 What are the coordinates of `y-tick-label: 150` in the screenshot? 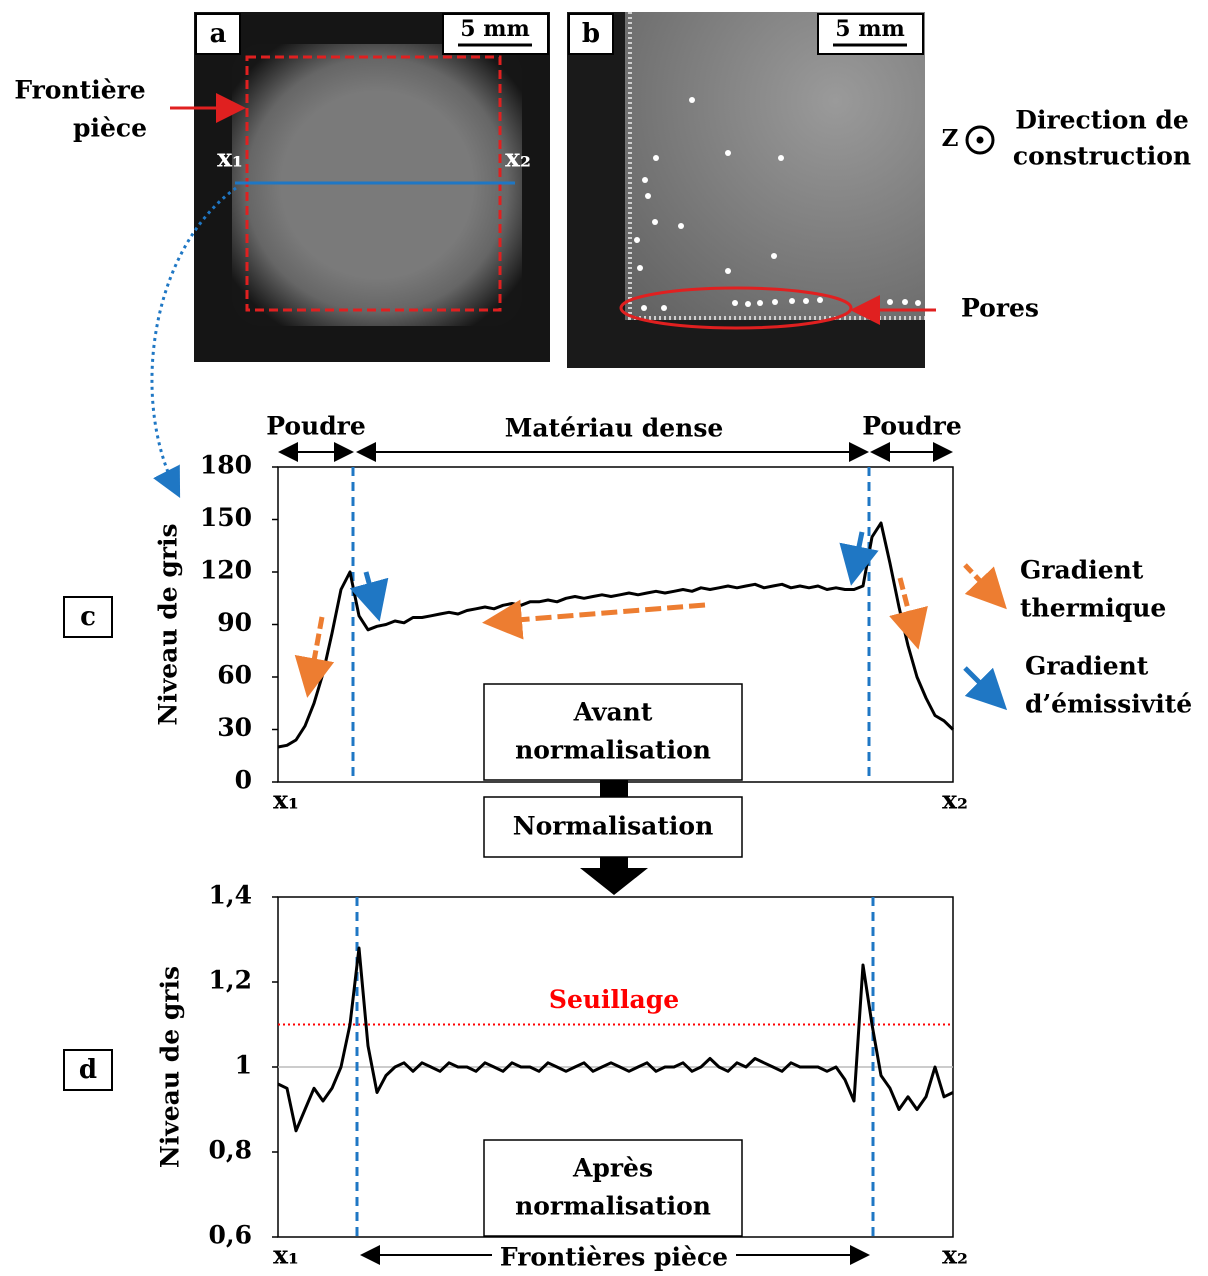 It's located at (226, 517).